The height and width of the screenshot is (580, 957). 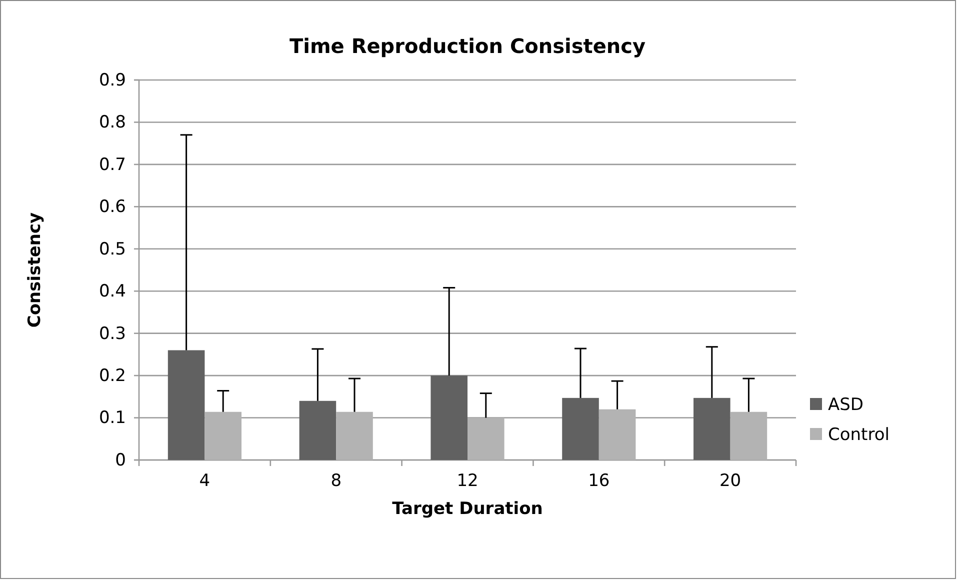 What do you see at coordinates (112, 292) in the screenshot?
I see `y-tick-label: 0.4` at bounding box center [112, 292].